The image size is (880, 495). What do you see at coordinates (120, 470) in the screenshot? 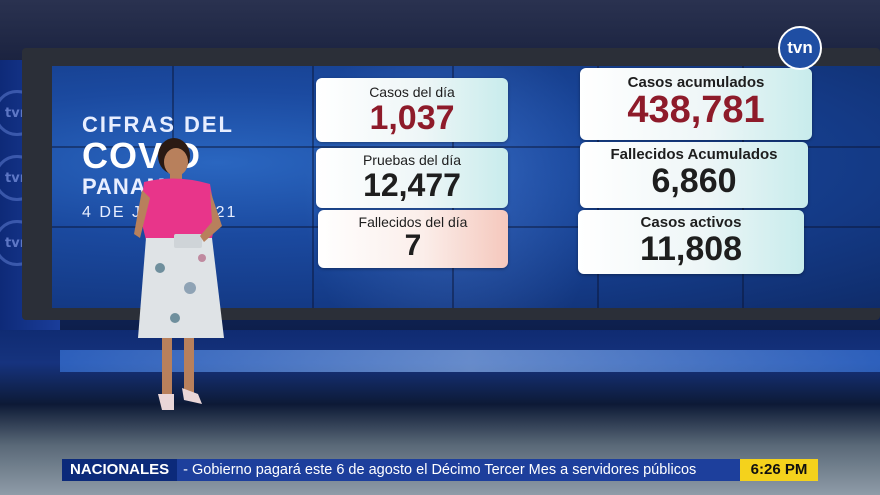
I see `ticker-section-tag: NACIONALES` at bounding box center [120, 470].